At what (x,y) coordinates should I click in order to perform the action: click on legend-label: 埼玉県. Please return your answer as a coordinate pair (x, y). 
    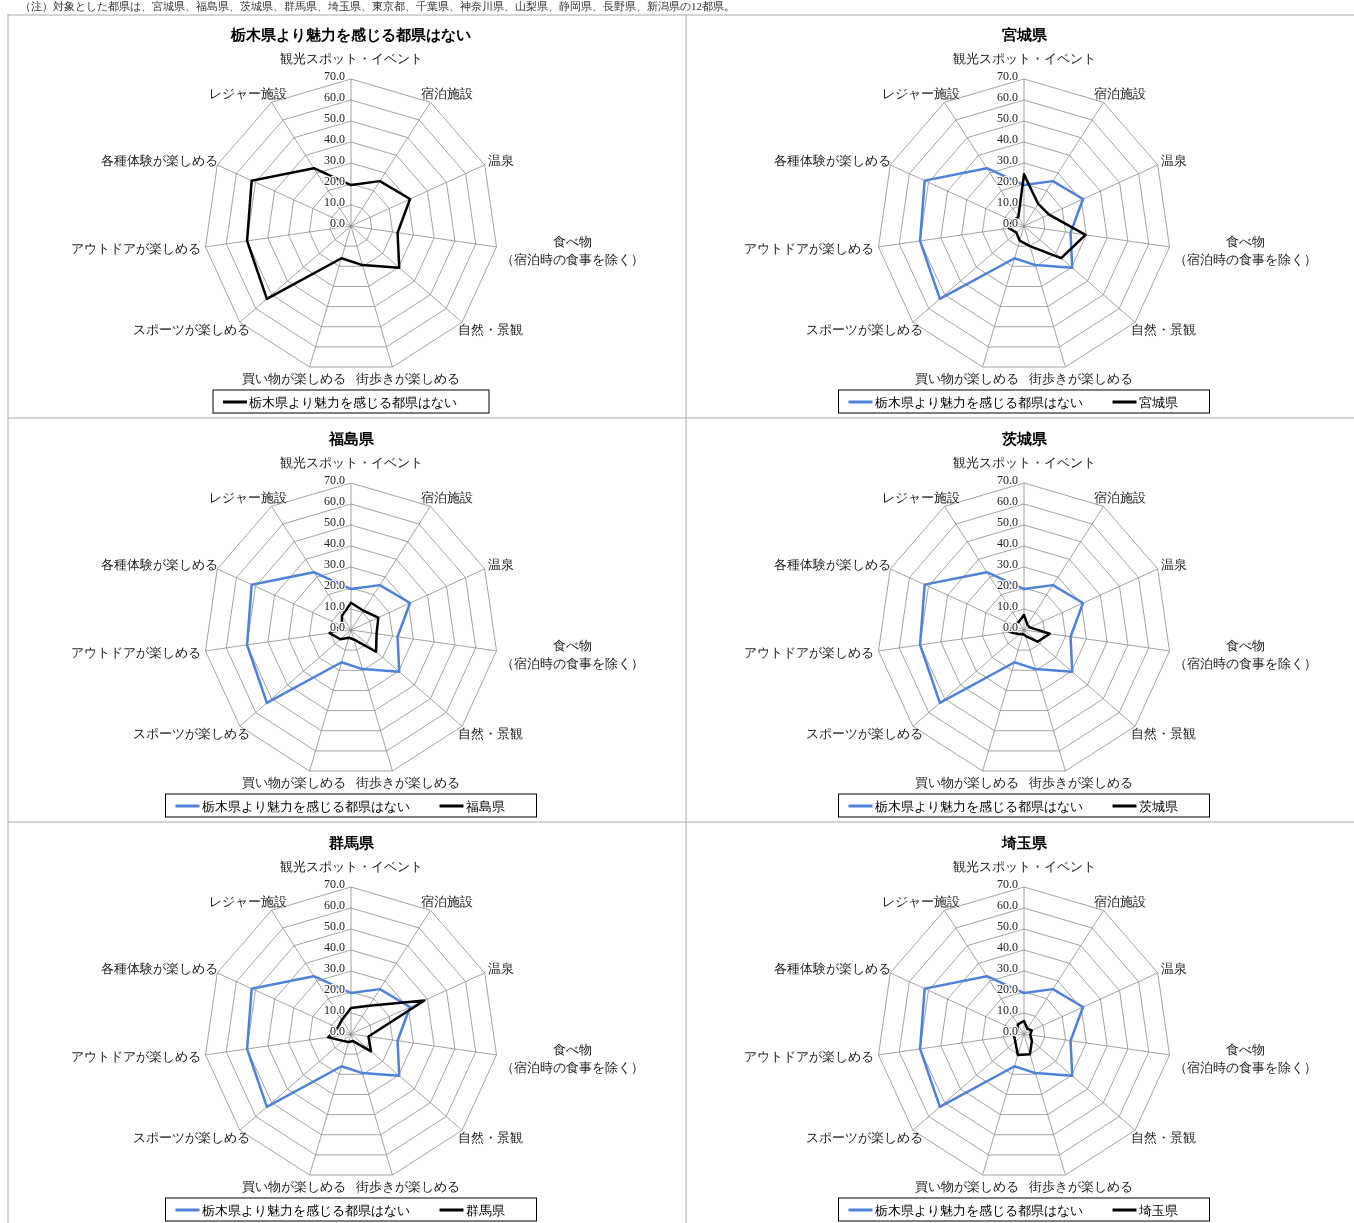
    Looking at the image, I should click on (1157, 1210).